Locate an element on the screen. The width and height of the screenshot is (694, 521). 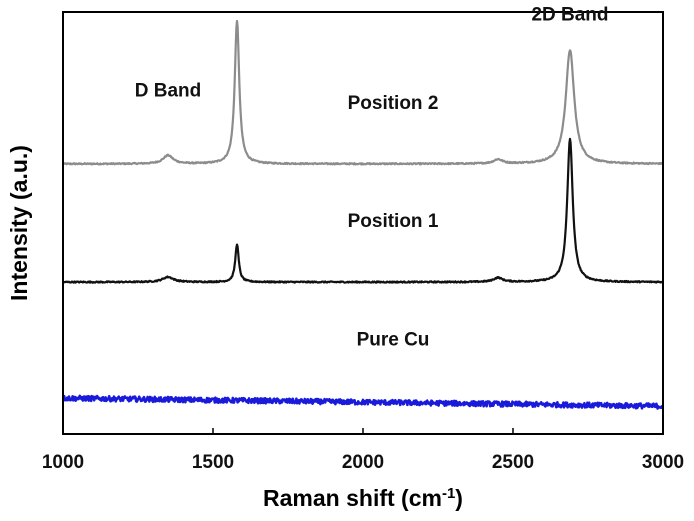
x-tick-label: 1000 is located at coordinates (63, 462).